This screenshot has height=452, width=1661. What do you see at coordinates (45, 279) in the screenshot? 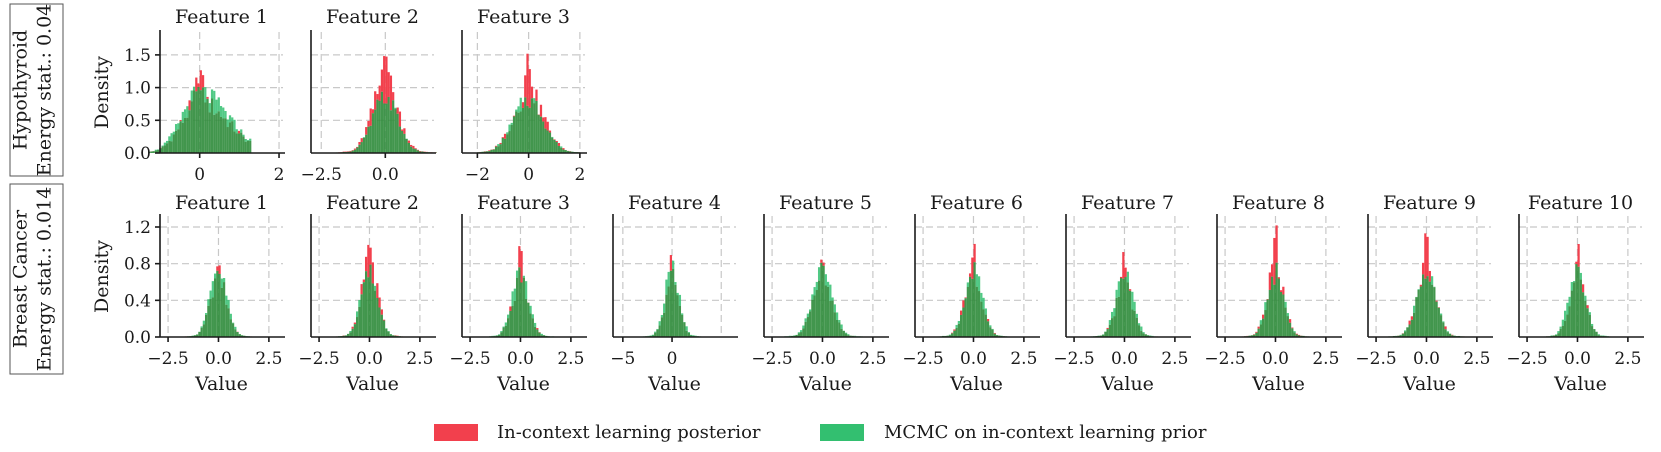
I see `row-label-line: Energy stat.: 0.014` at bounding box center [45, 279].